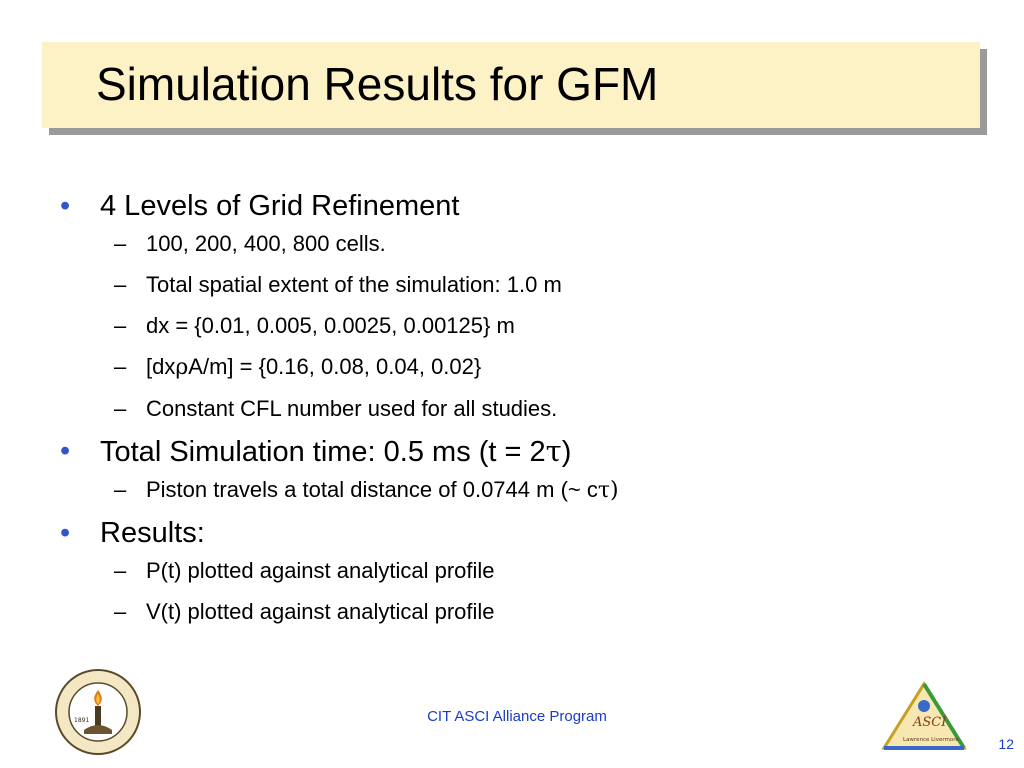  What do you see at coordinates (929, 722) in the screenshot?
I see `asci-logo-text: ASCI` at bounding box center [929, 722].